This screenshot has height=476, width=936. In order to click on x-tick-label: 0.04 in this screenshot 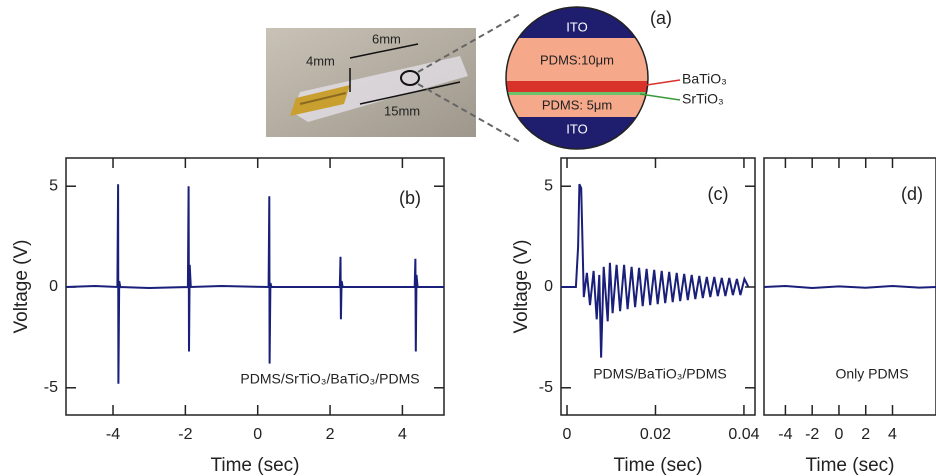, I will do `click(743, 434)`.